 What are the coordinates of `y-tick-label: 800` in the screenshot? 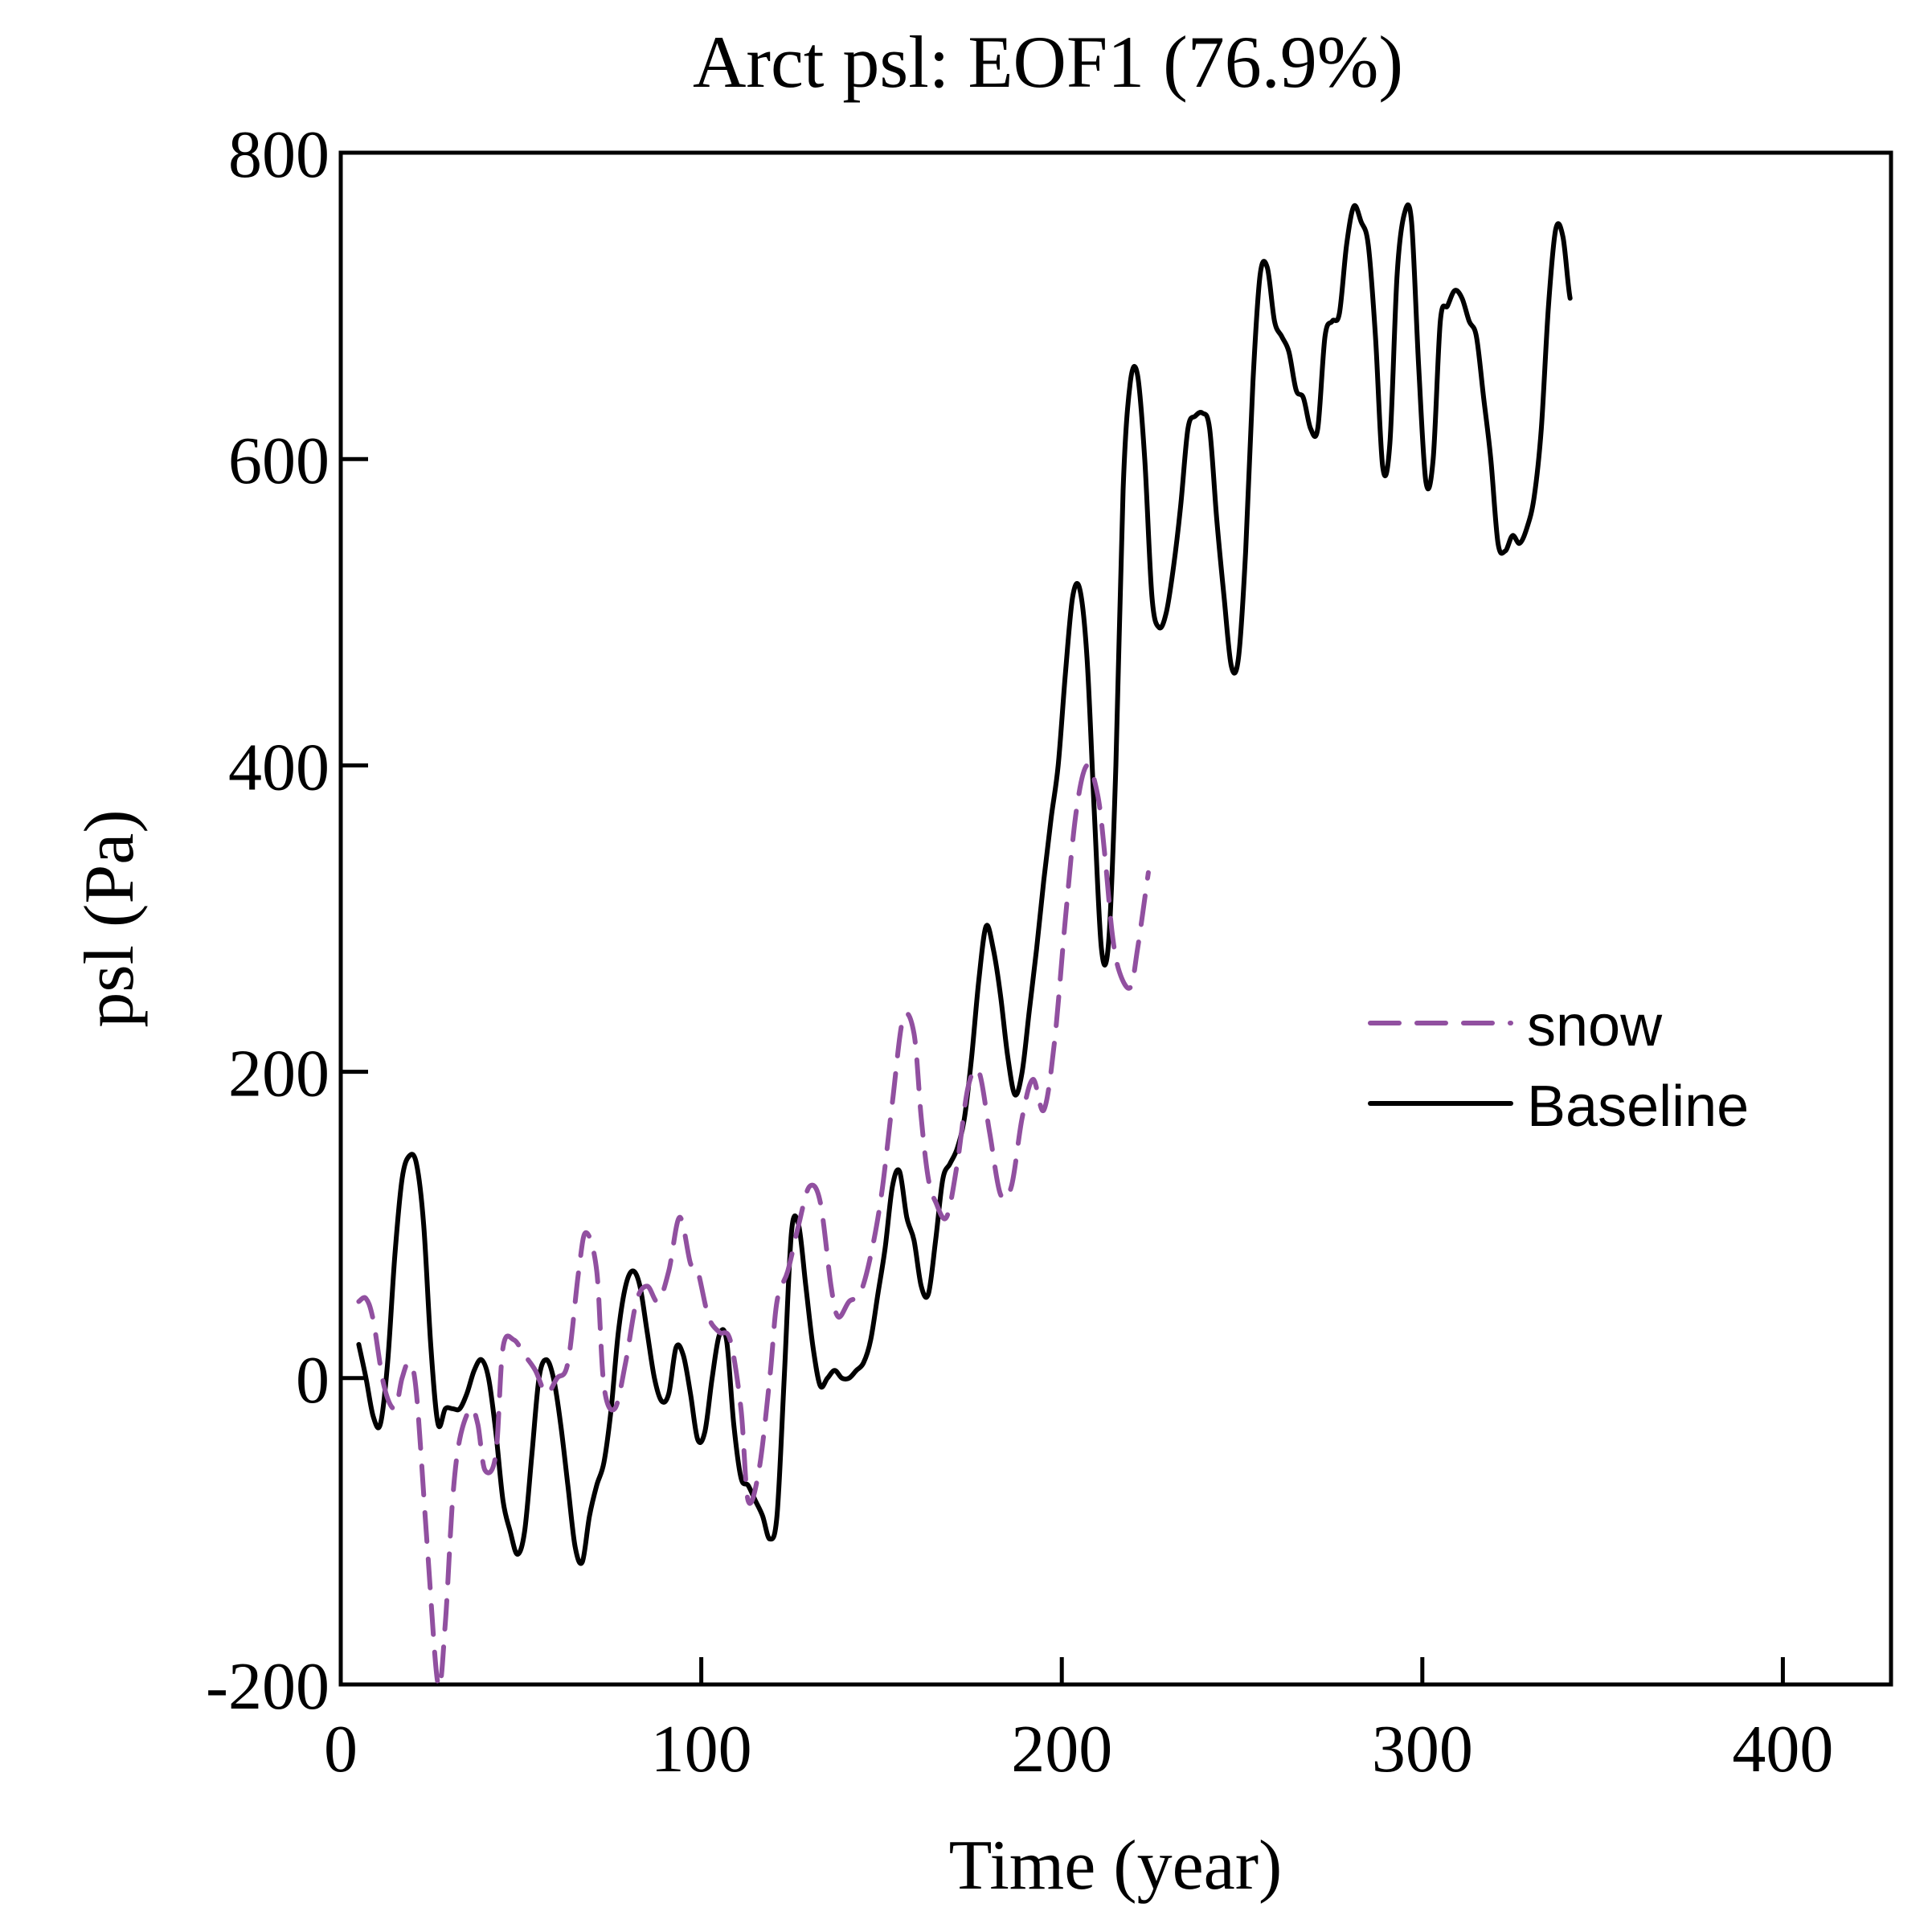 It's located at (279, 154).